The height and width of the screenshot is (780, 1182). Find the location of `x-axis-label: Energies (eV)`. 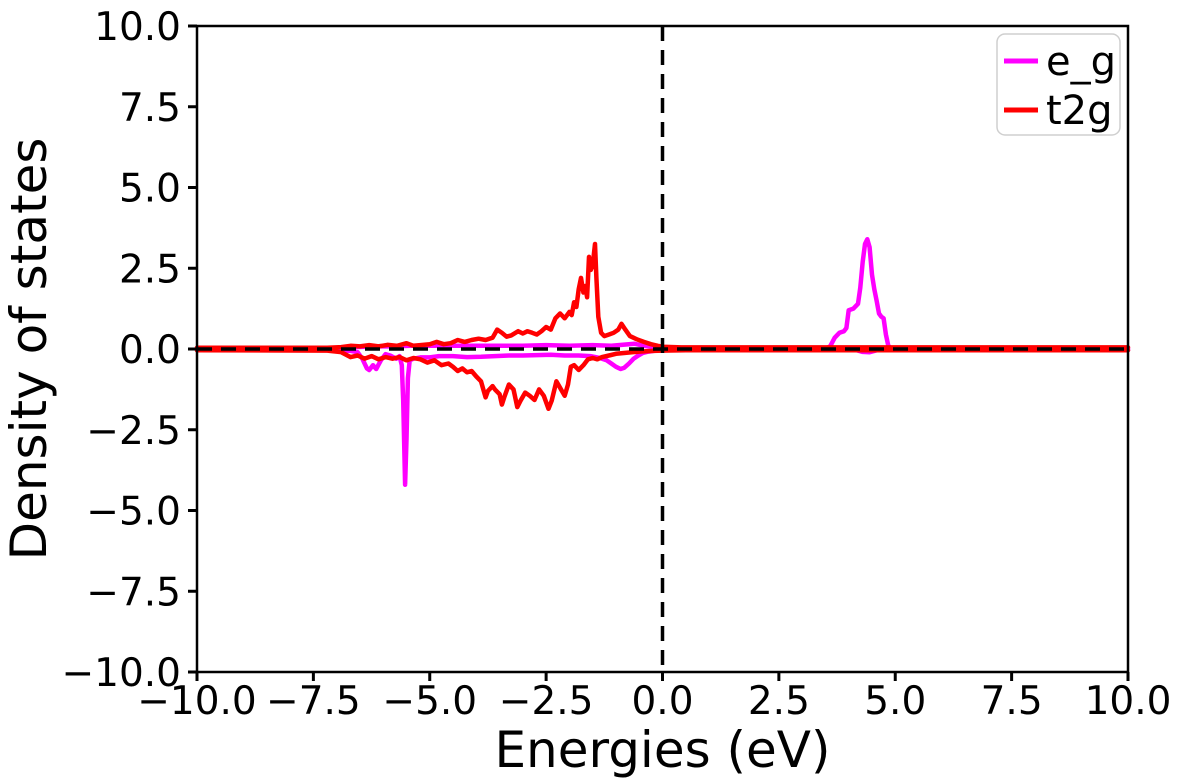

x-axis-label: Energies (eV) is located at coordinates (662, 750).